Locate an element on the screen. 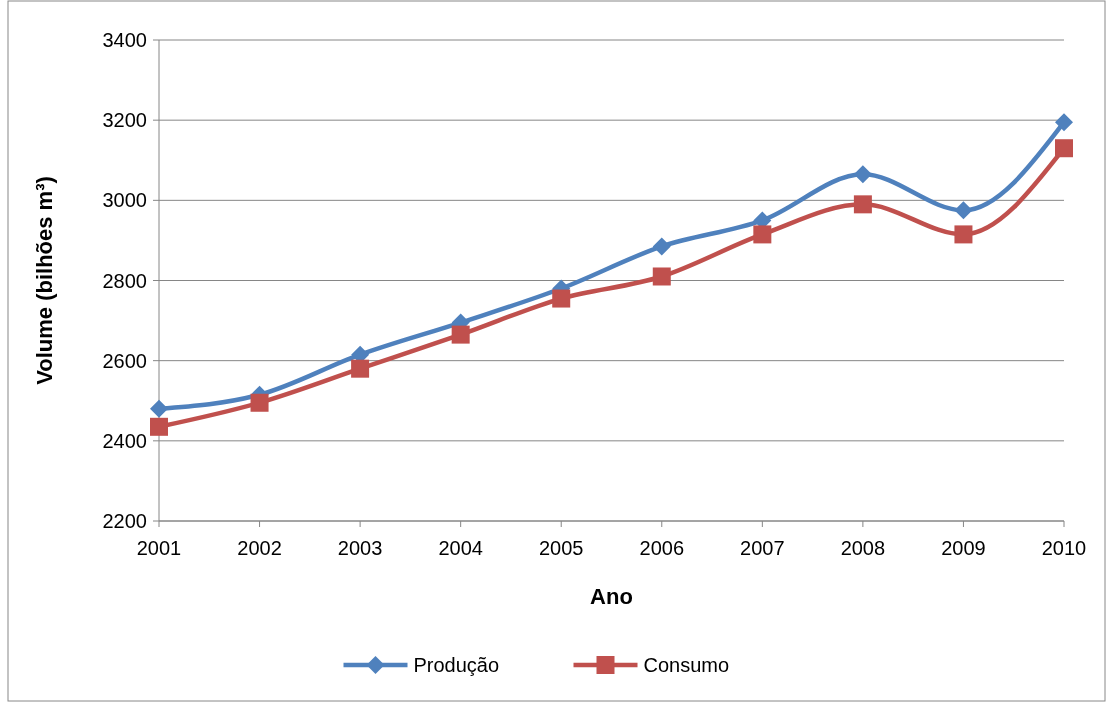  y-tick-label: 3400 is located at coordinates (124, 40).